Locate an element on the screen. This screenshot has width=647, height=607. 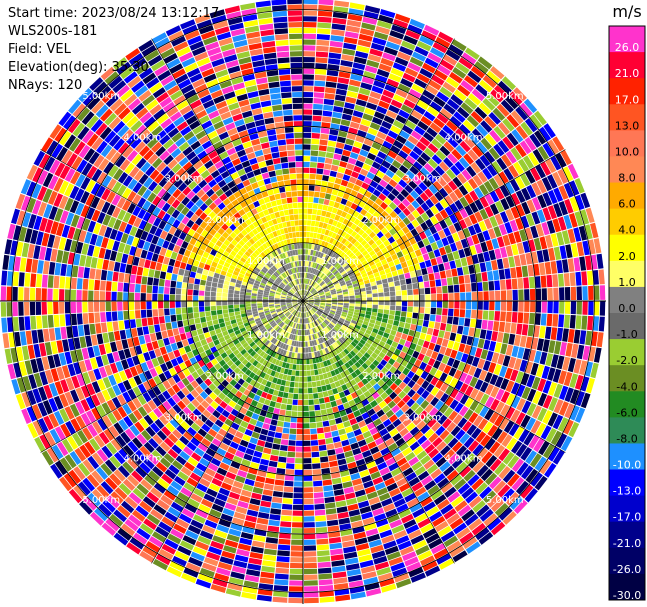
nrays-label: NRays: 120 is located at coordinates (45, 85).